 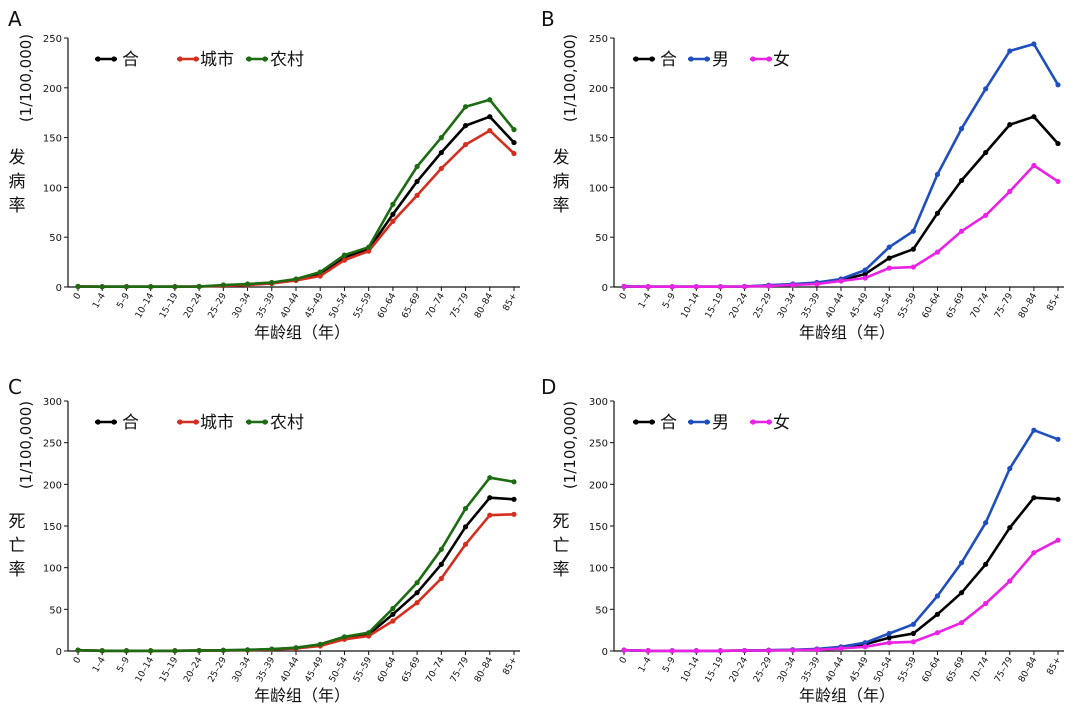 What do you see at coordinates (387, 669) in the screenshot?
I see `x-tick-label: 60–64` at bounding box center [387, 669].